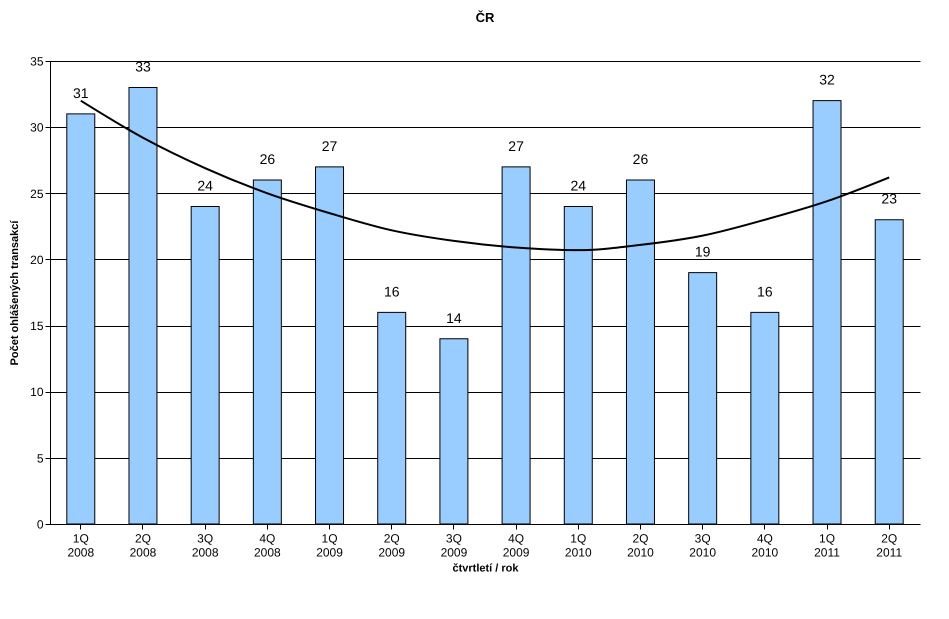 The width and height of the screenshot is (949, 619). What do you see at coordinates (205, 546) in the screenshot?
I see `x-tick-label: 3Q 2008` at bounding box center [205, 546].